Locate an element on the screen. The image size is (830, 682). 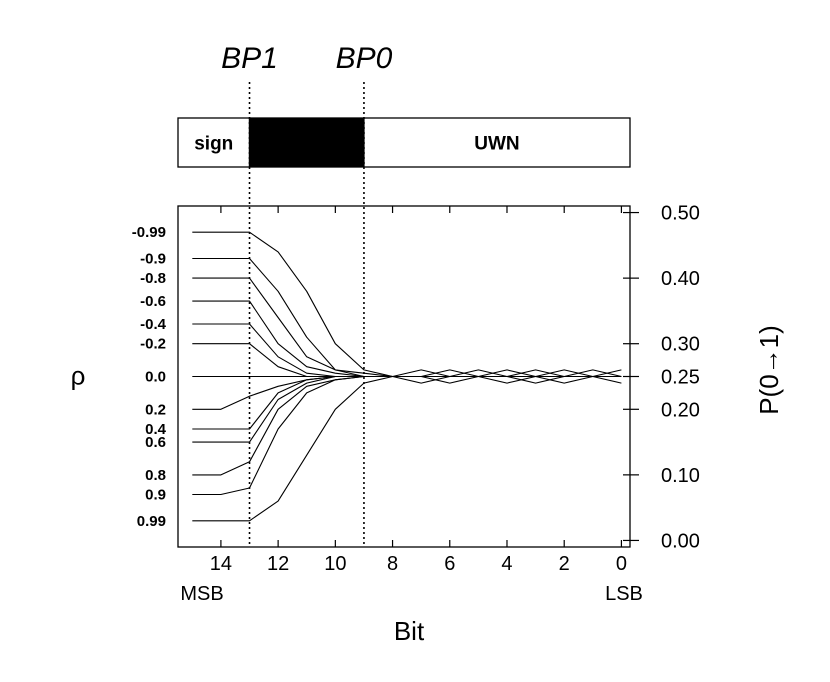
y-right-tick-label: 0.25 is located at coordinates (680, 378).